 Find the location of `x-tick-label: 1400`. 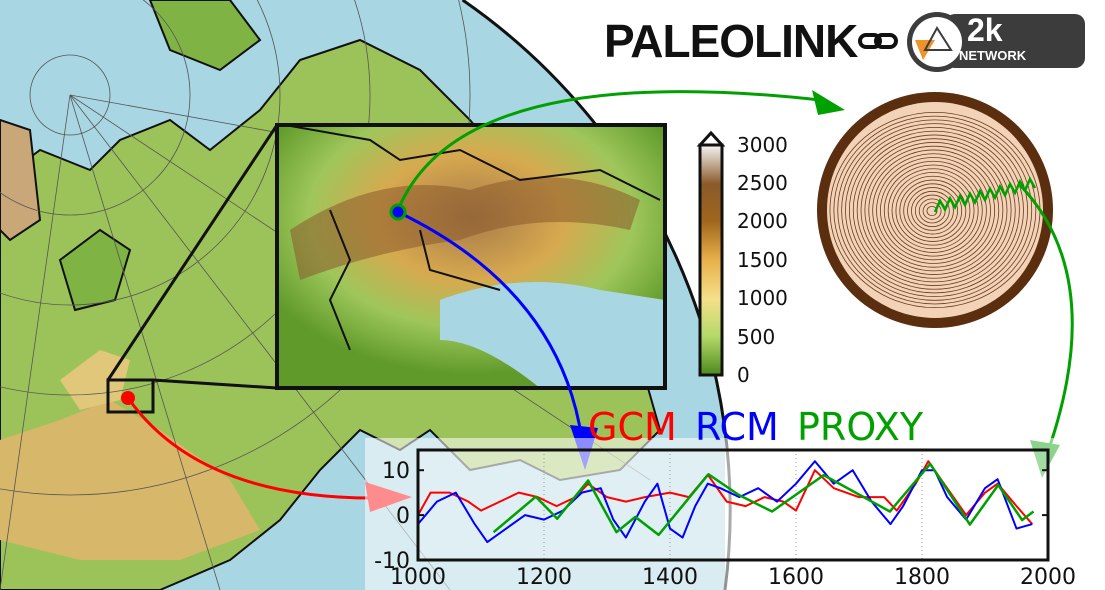

x-tick-label: 1400 is located at coordinates (670, 577).